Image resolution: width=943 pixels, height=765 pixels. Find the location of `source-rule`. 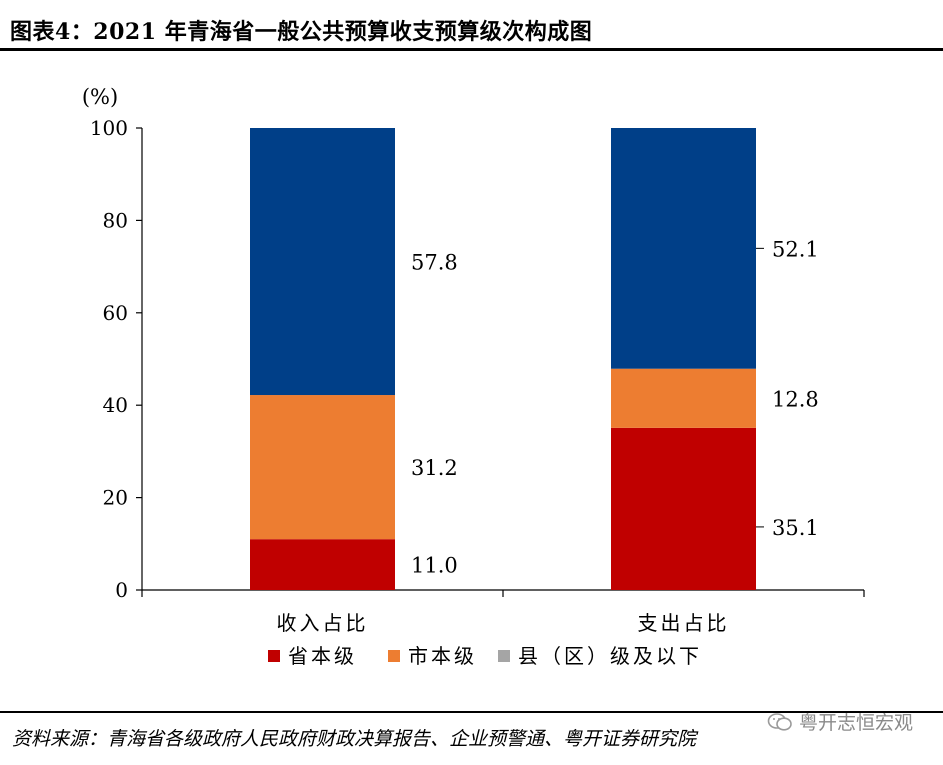

source-rule is located at coordinates (471, 712).